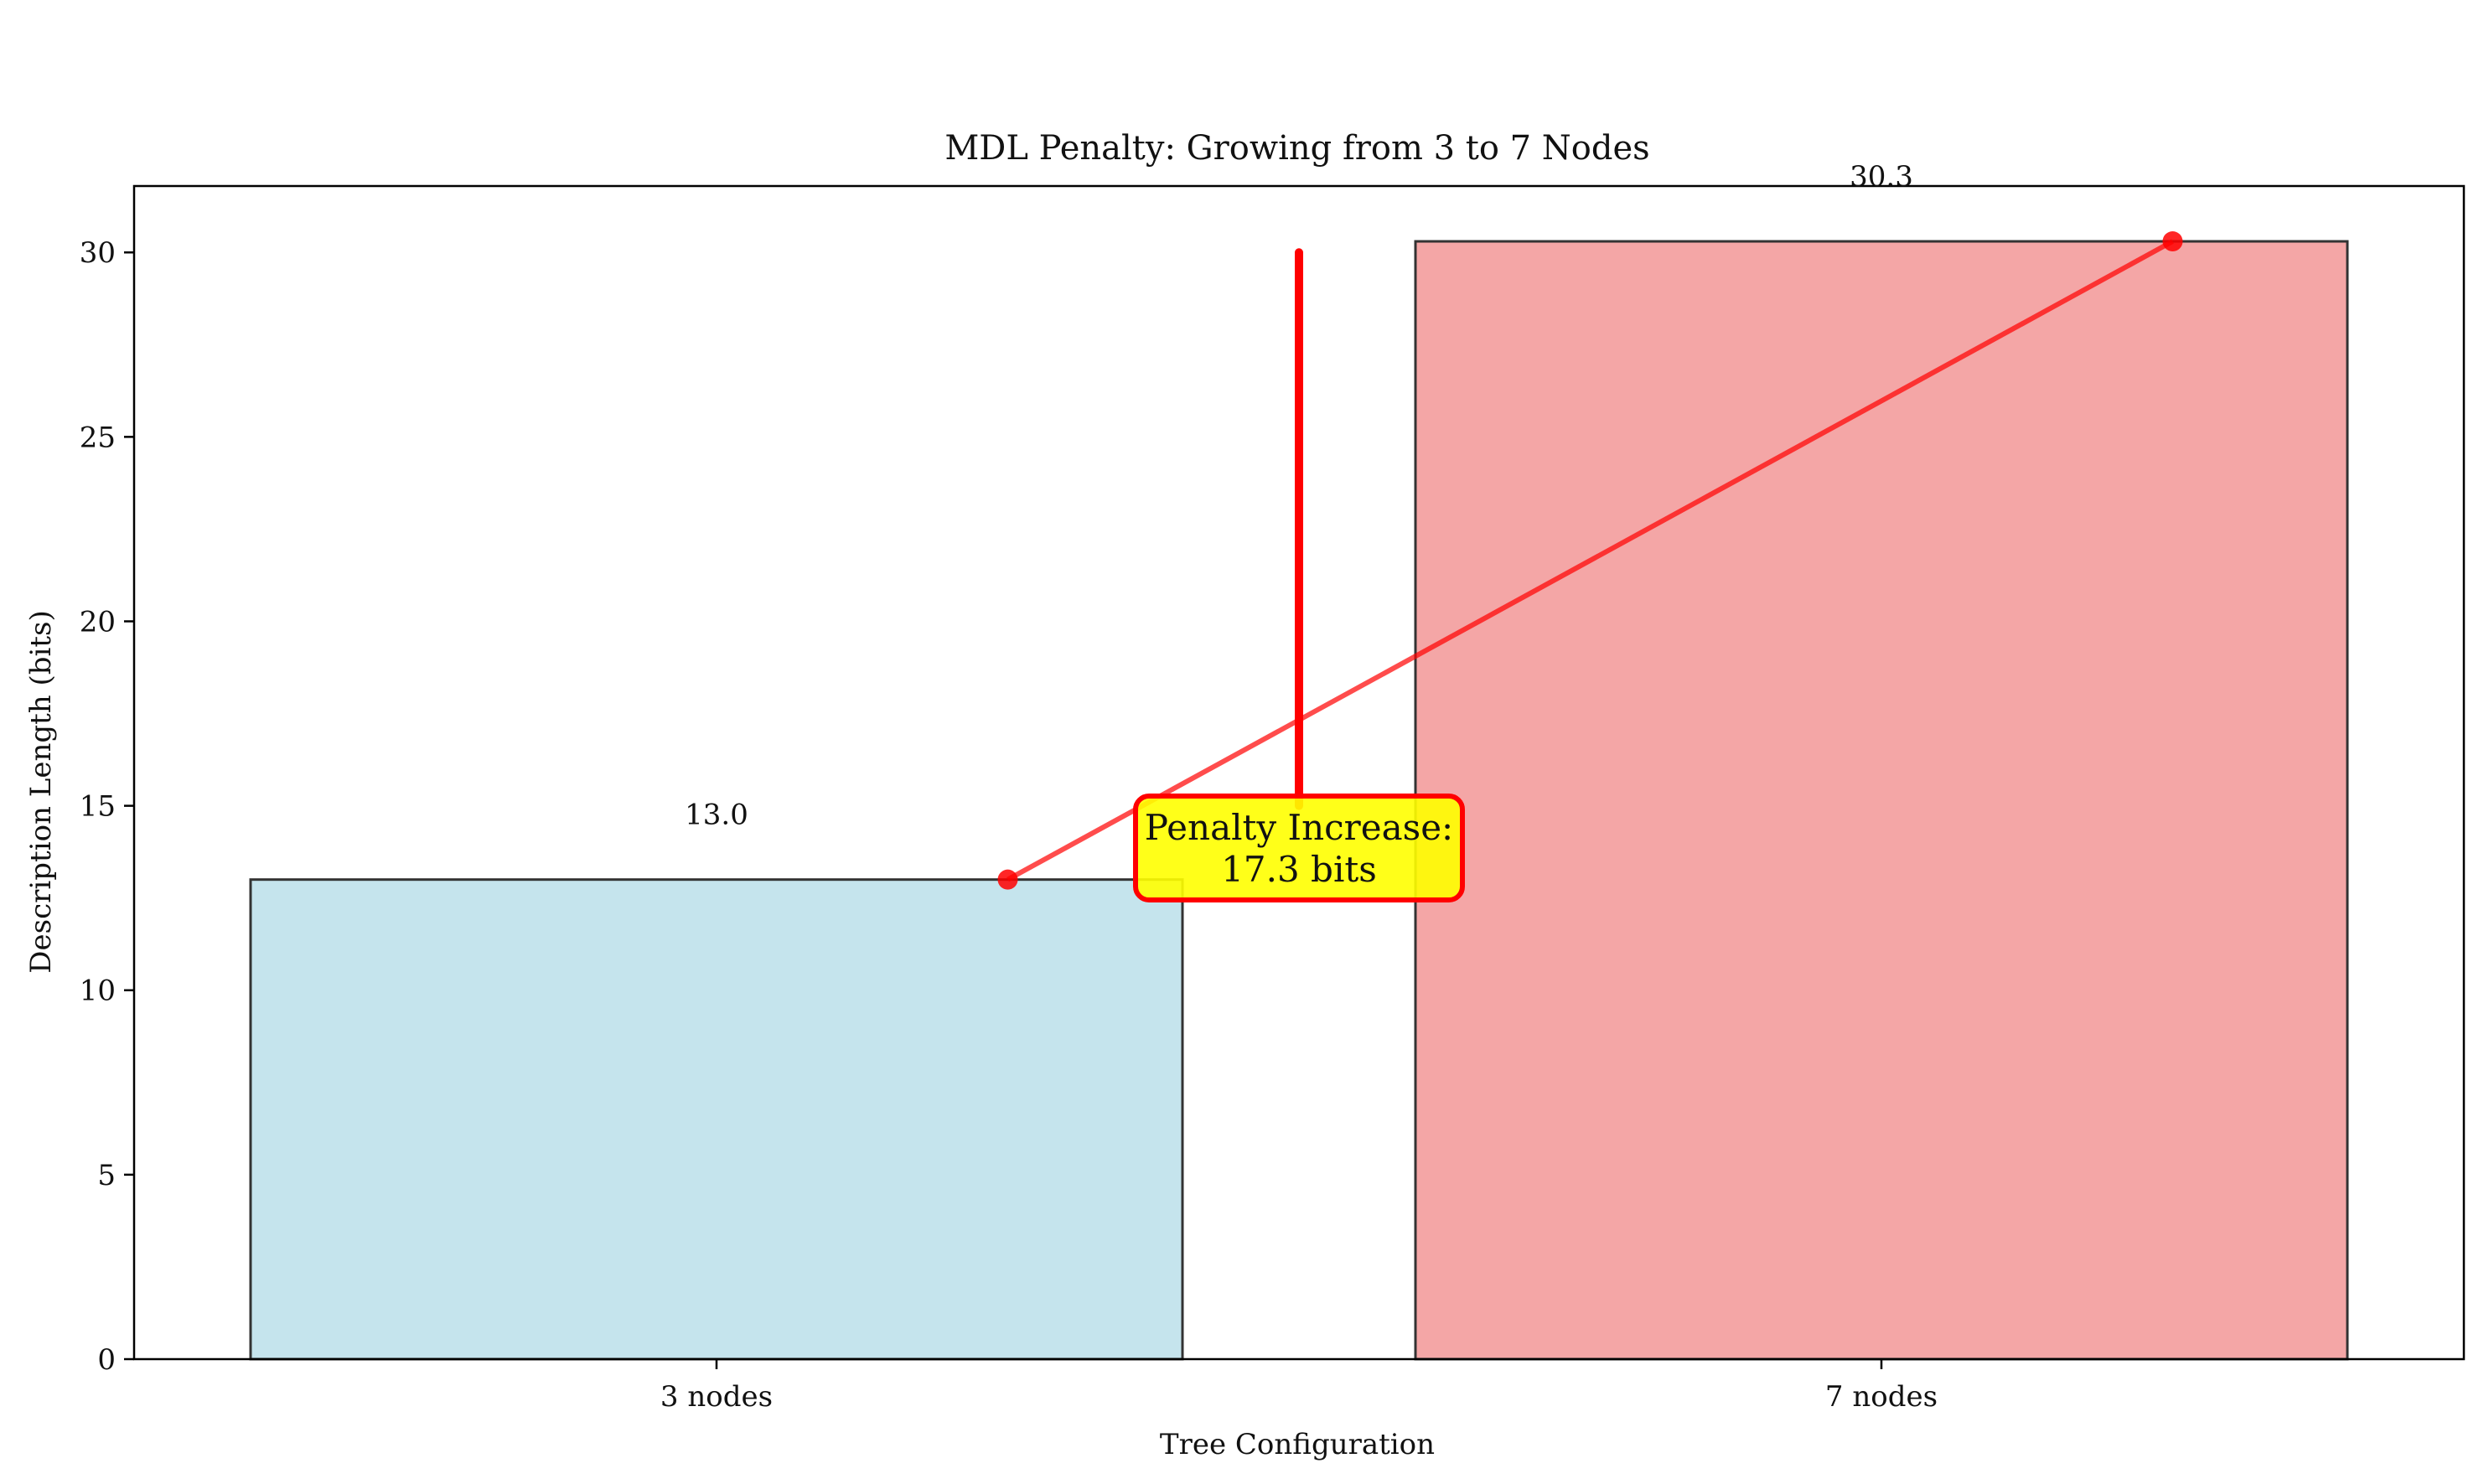  Describe the element at coordinates (98, 253) in the screenshot. I see `y-tick-label-6: 30` at that location.